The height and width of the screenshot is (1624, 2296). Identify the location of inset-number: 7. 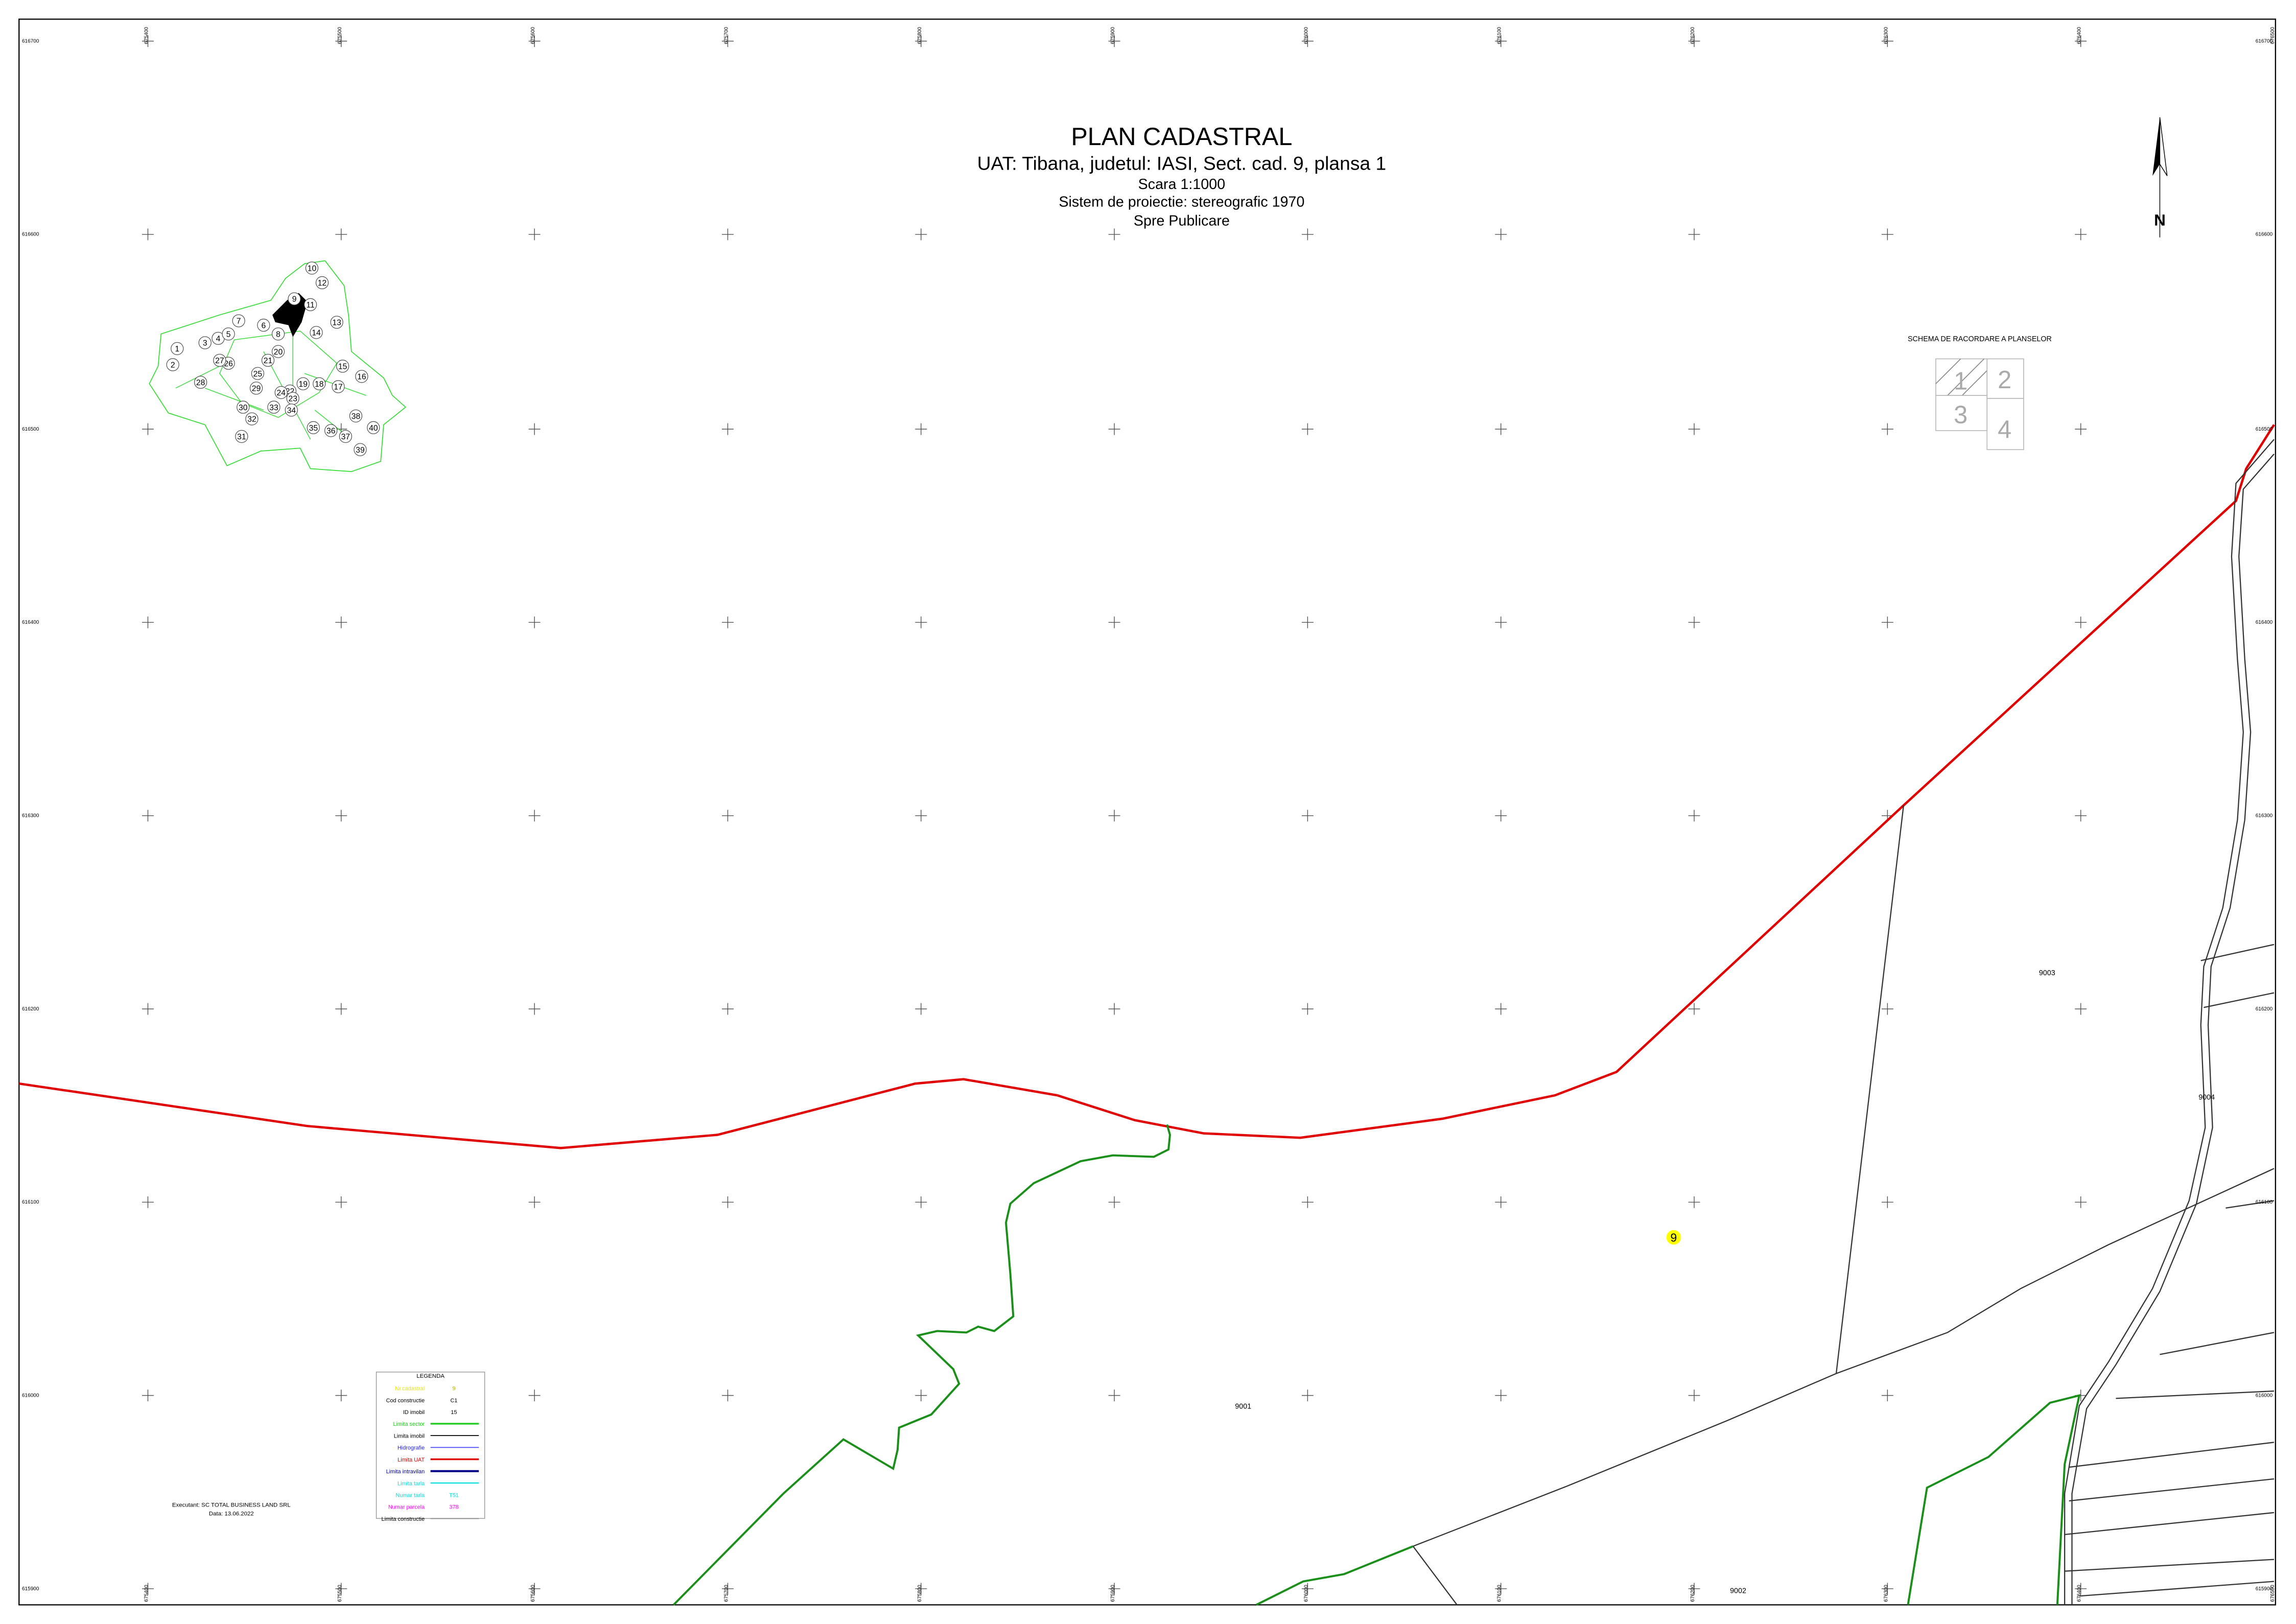
(239, 321).